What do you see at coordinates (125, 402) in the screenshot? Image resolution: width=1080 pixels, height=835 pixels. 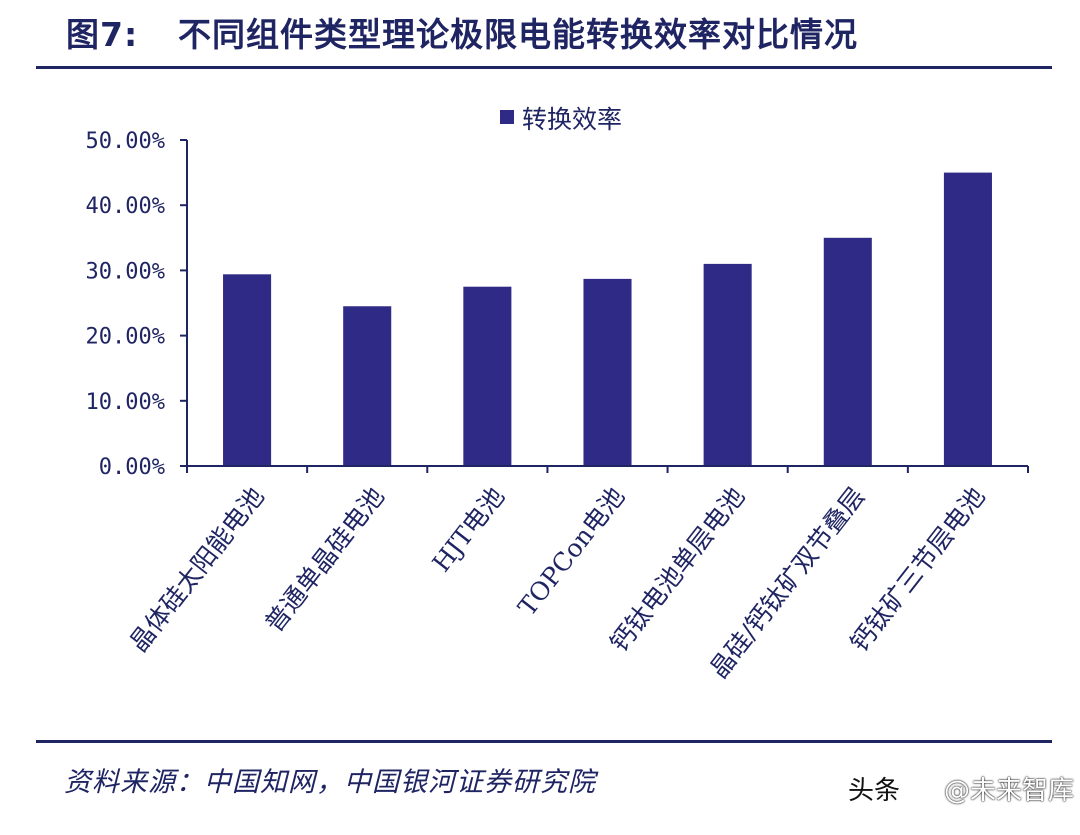 I see `y-tick-label: 10.00%` at bounding box center [125, 402].